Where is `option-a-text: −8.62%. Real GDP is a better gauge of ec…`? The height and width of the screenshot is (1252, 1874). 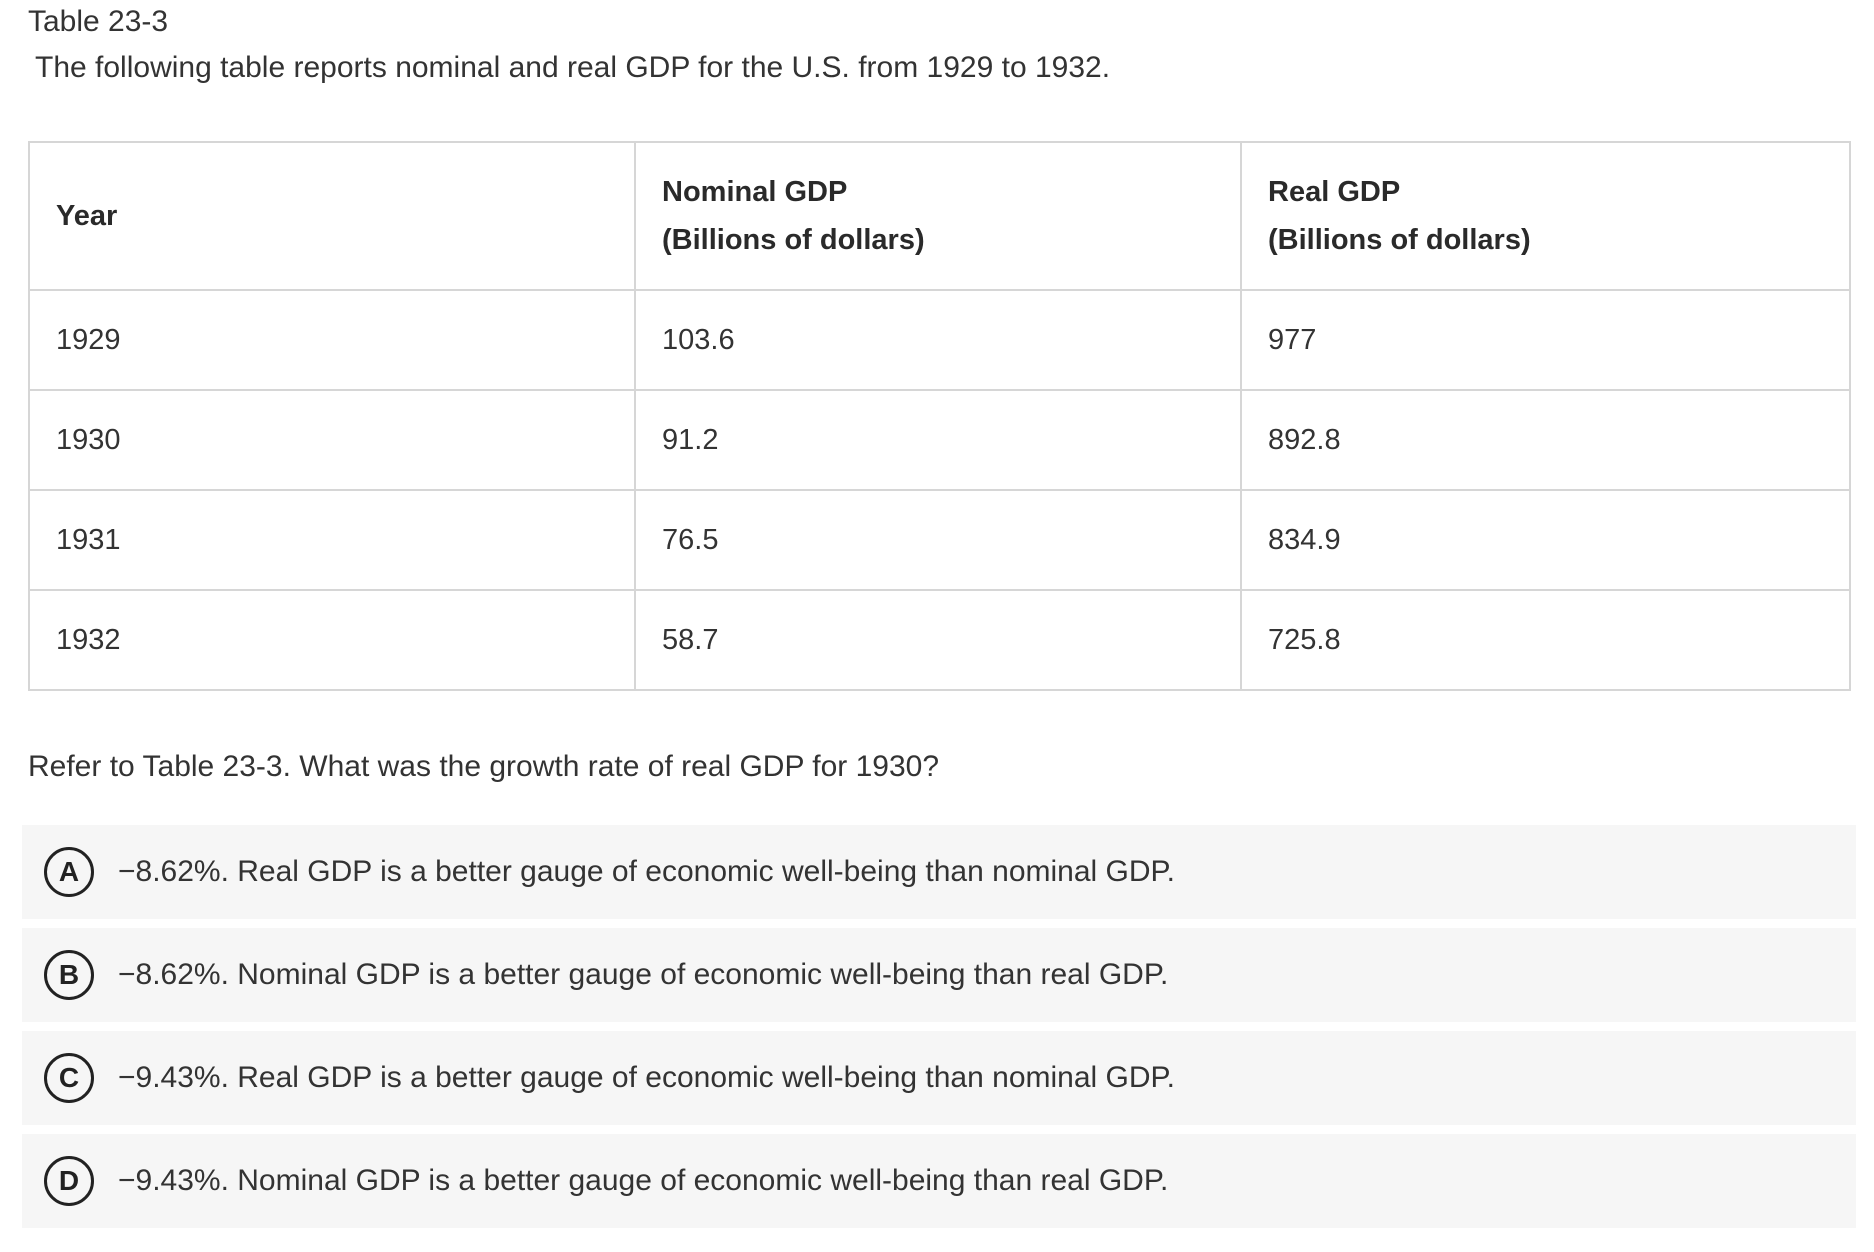
option-a-text: −8.62%. Real GDP is a better gauge of ec… is located at coordinates (647, 871).